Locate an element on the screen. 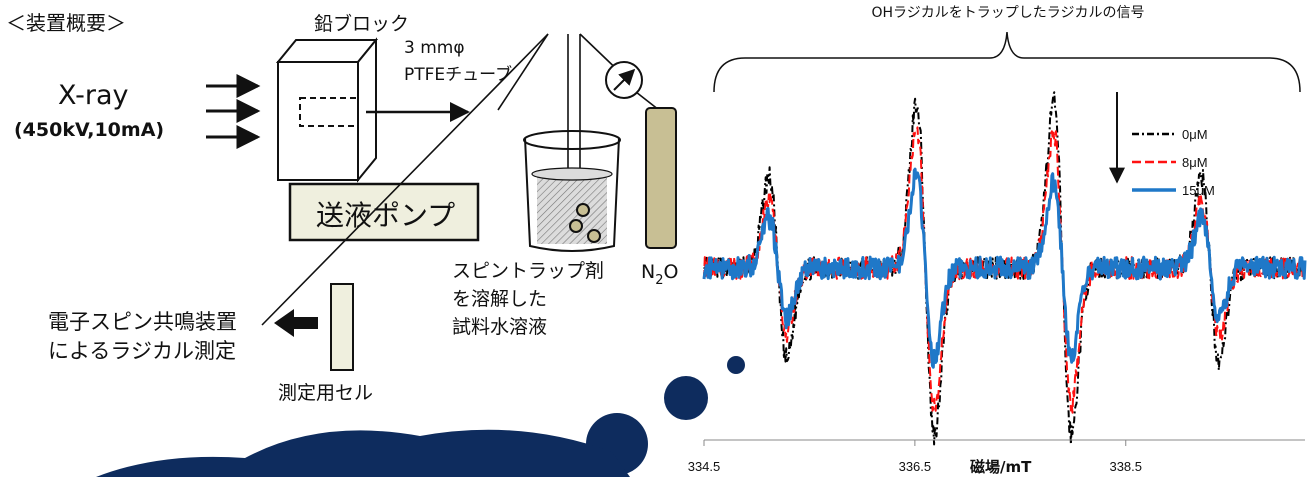 The image size is (1312, 477). legend-label: 0μM is located at coordinates (1195, 134).